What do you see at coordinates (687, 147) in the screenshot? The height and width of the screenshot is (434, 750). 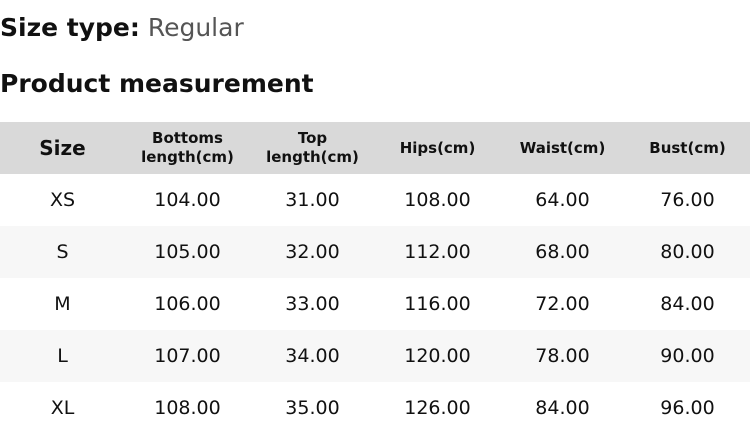 I see `header-bust: Bust(cm)` at bounding box center [687, 147].